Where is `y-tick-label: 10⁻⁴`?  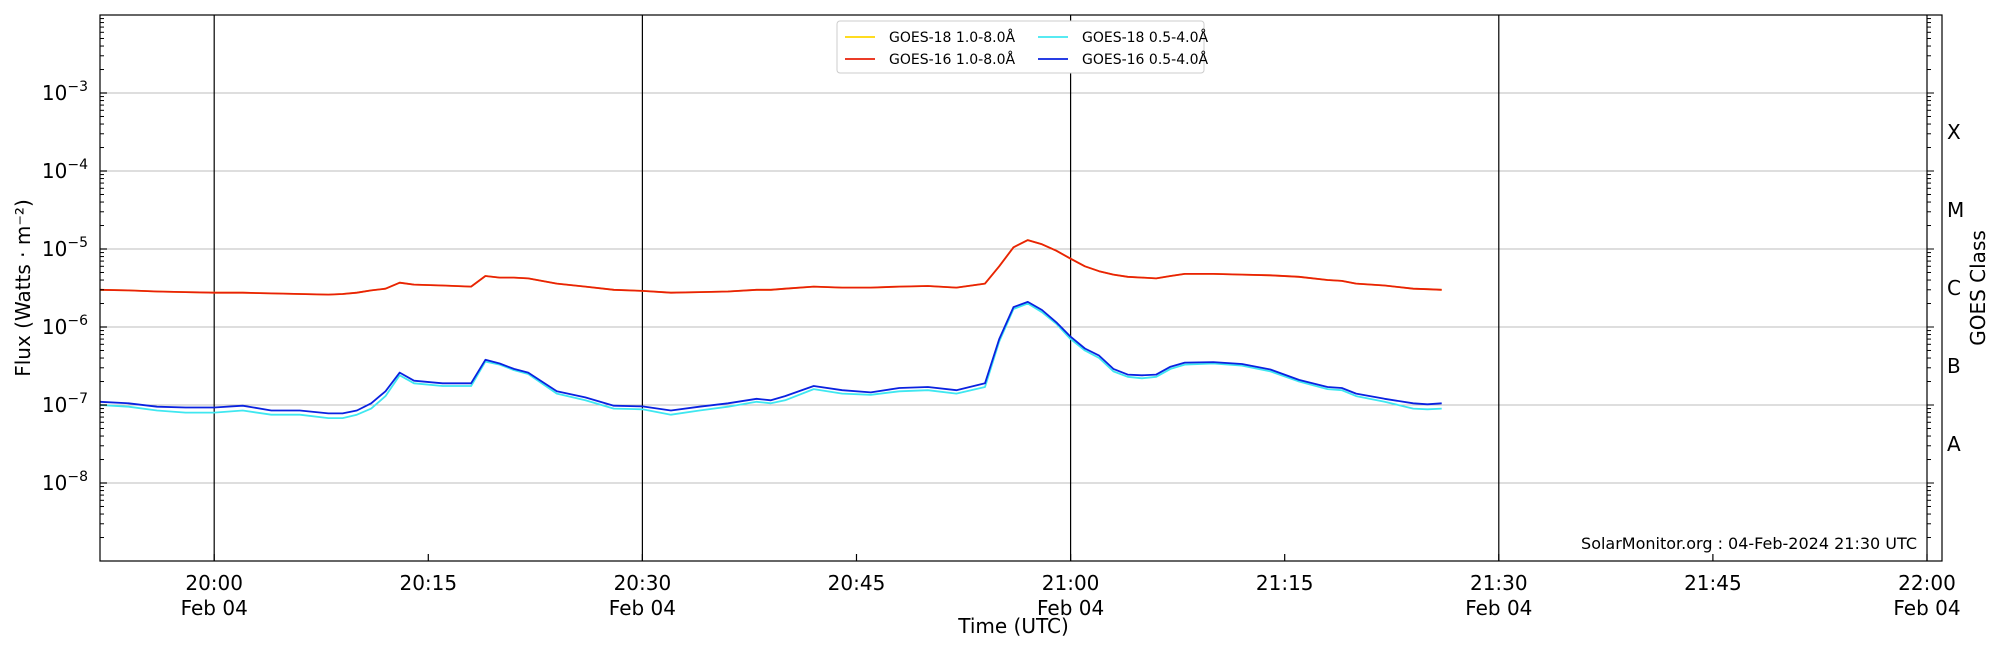 y-tick-label: 10⁻⁴ is located at coordinates (65, 170).